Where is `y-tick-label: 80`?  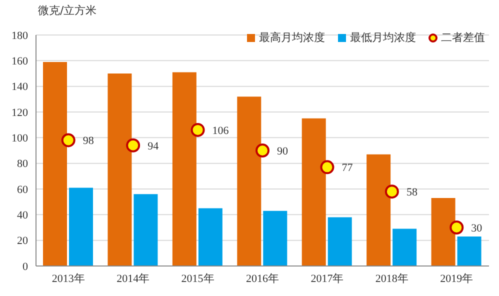
y-tick-label: 80 is located at coordinates (22, 164).